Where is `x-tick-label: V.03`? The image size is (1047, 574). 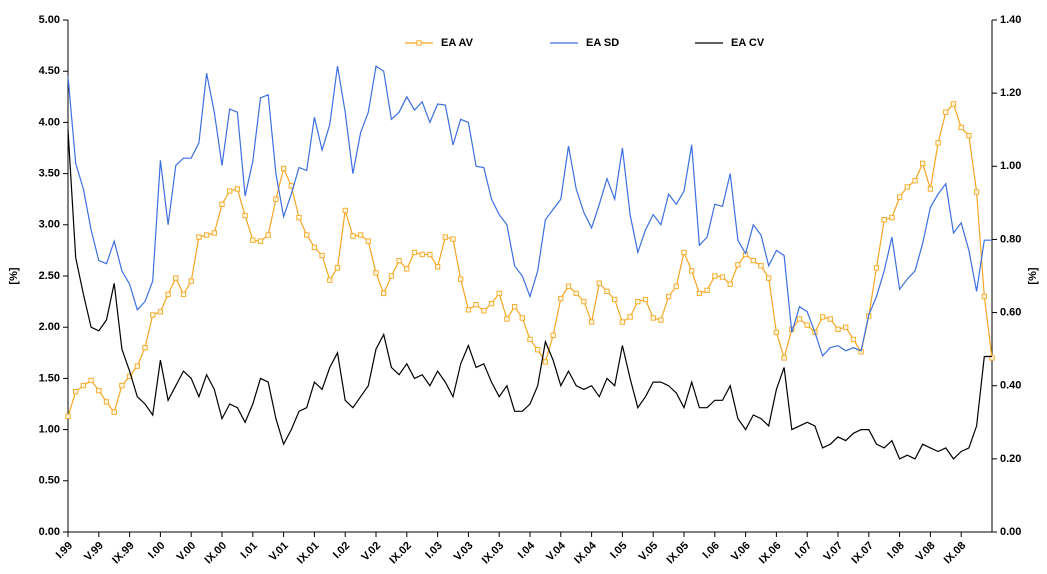 x-tick-label: V.03 is located at coordinates (464, 552).